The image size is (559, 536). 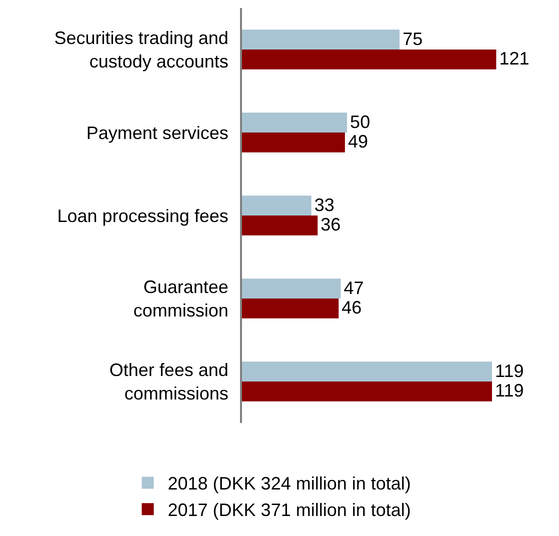 What do you see at coordinates (141, 50) in the screenshot?
I see `y-tick-label: Securities trading and custody accounts` at bounding box center [141, 50].